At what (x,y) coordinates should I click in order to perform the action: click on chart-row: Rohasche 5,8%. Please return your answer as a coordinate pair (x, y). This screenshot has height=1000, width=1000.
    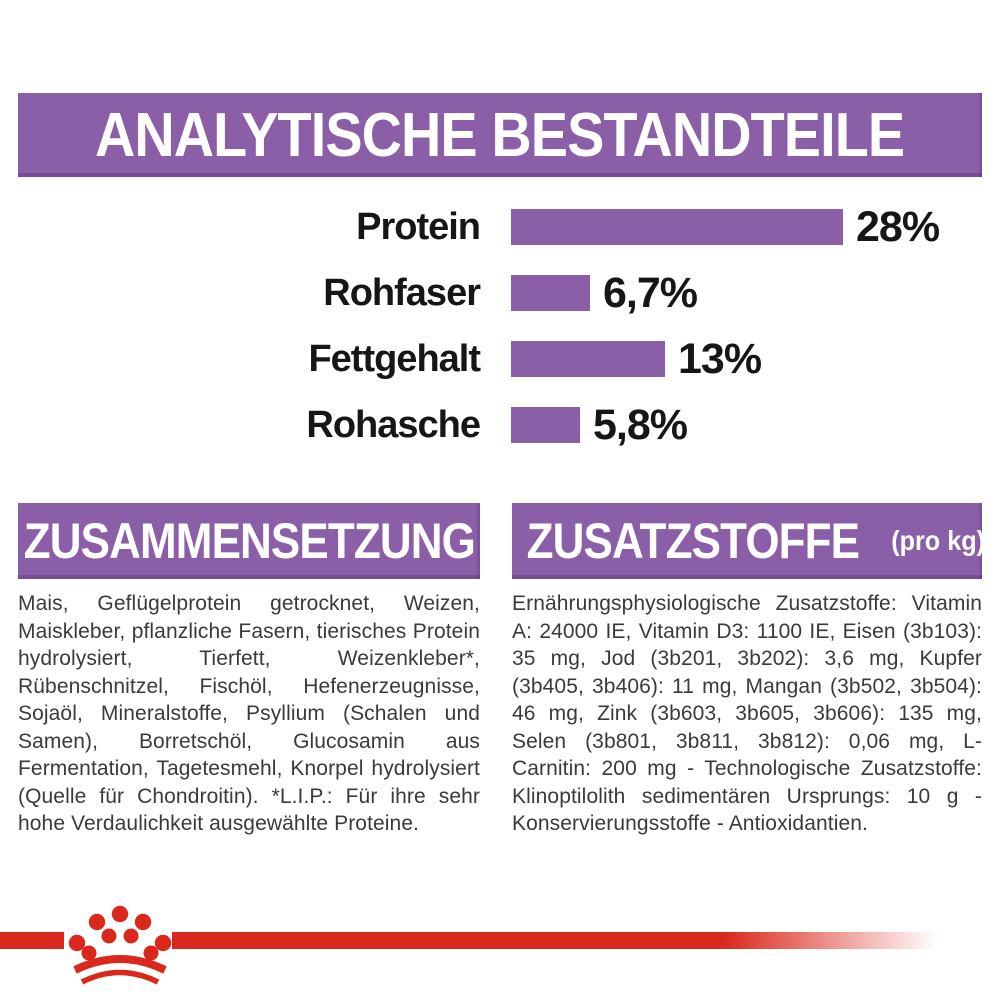
    Looking at the image, I should click on (500, 425).